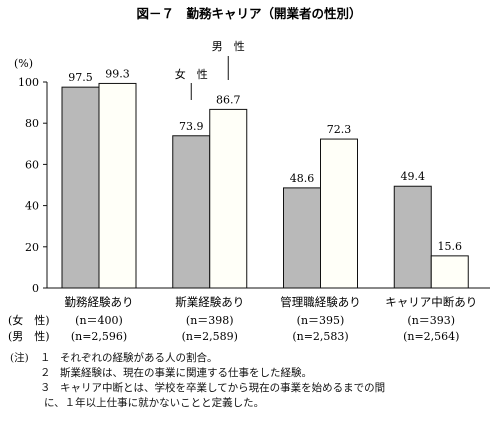 The image size is (498, 424). I want to click on y-tick-label: 60, so click(32, 164).